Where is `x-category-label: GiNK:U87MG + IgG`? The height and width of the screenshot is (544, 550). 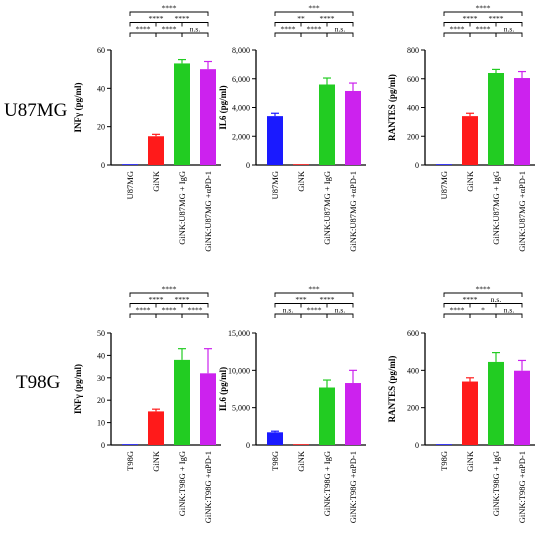 x-category-label: GiNK:U87MG + IgG is located at coordinates (327, 208).